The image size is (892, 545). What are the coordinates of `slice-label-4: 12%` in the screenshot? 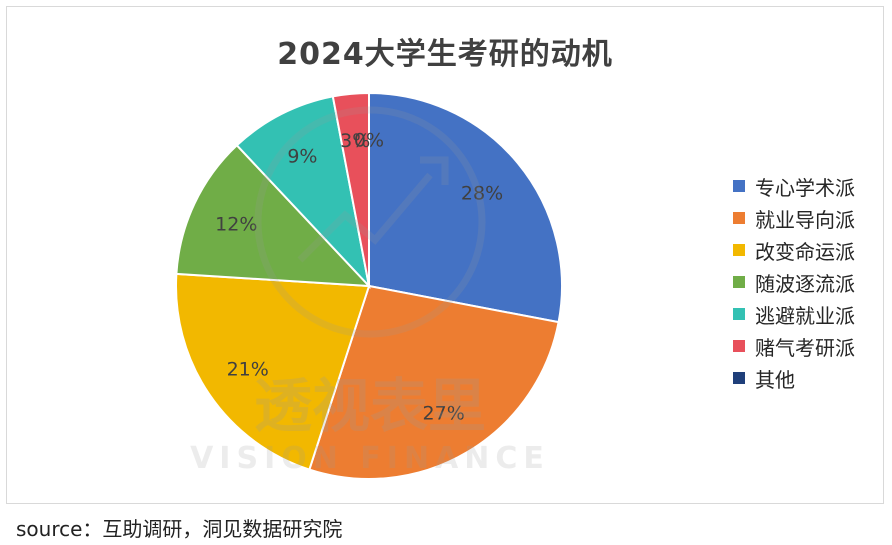 It's located at (236, 225).